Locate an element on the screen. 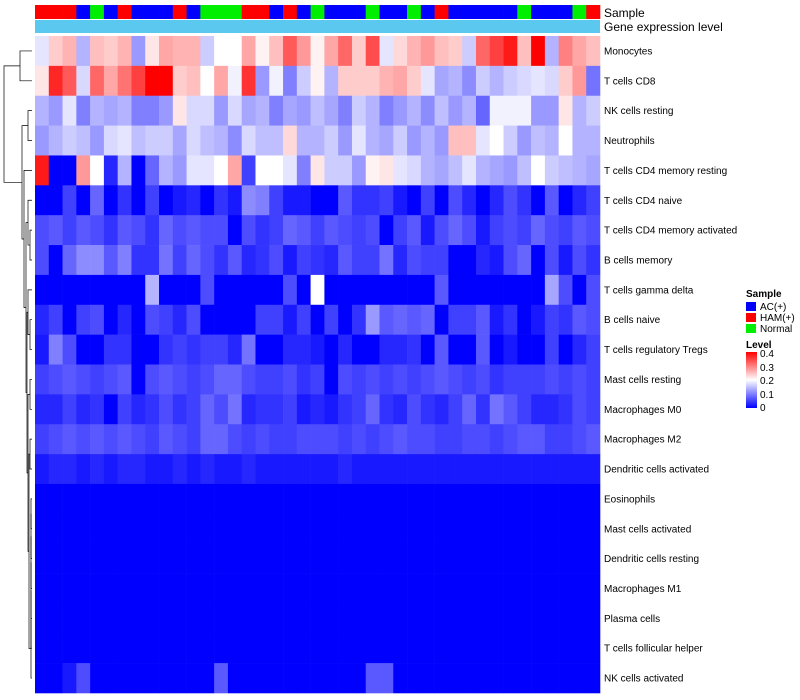 The width and height of the screenshot is (800, 700). sample-annotation-label: Sample is located at coordinates (624, 13).